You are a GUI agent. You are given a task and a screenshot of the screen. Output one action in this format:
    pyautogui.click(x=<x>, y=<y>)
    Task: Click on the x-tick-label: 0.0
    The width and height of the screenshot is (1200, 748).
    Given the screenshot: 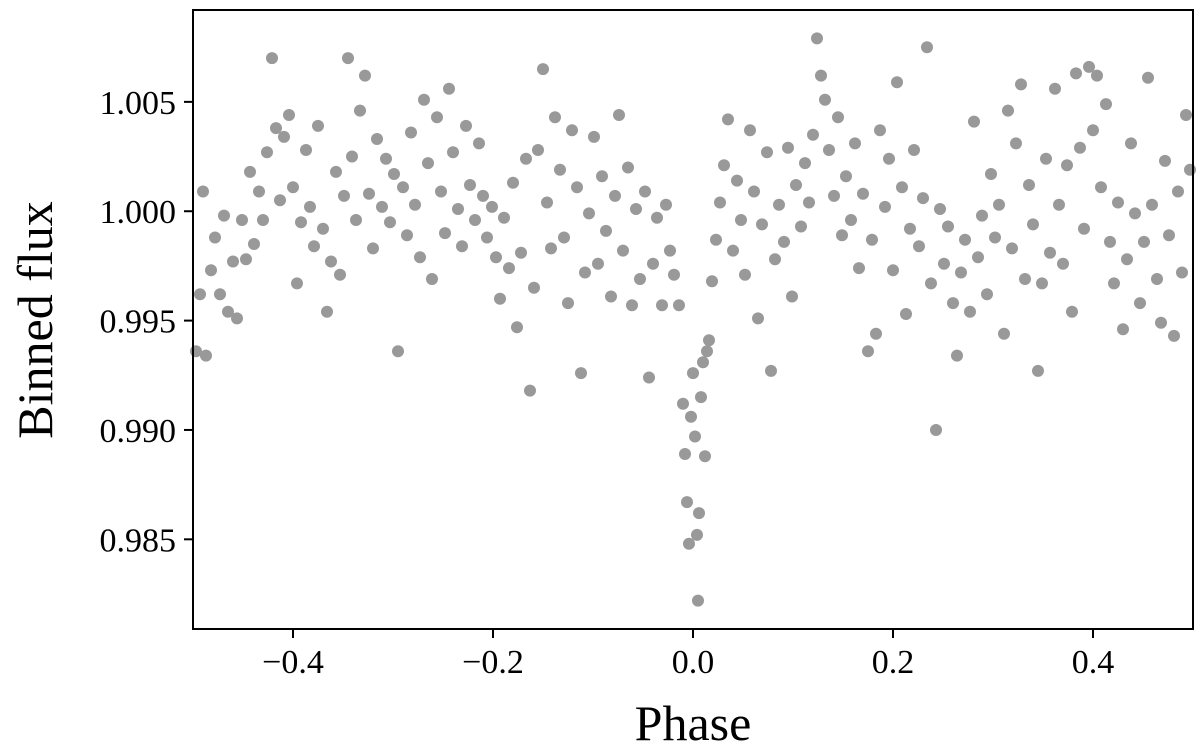 What is the action you would take?
    pyautogui.click(x=693, y=662)
    